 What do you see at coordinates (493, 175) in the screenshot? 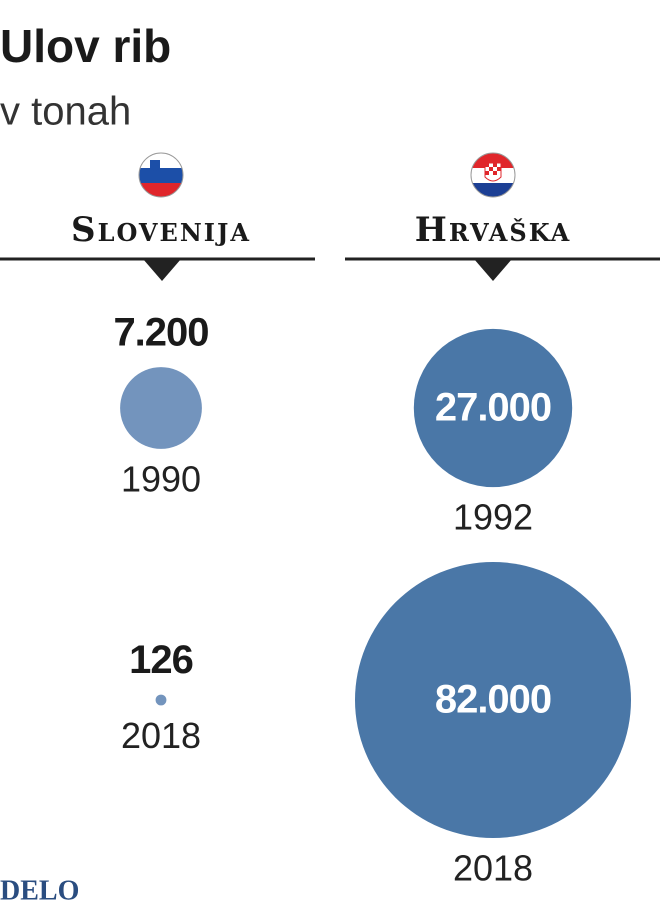
I see `flag-croatia` at bounding box center [493, 175].